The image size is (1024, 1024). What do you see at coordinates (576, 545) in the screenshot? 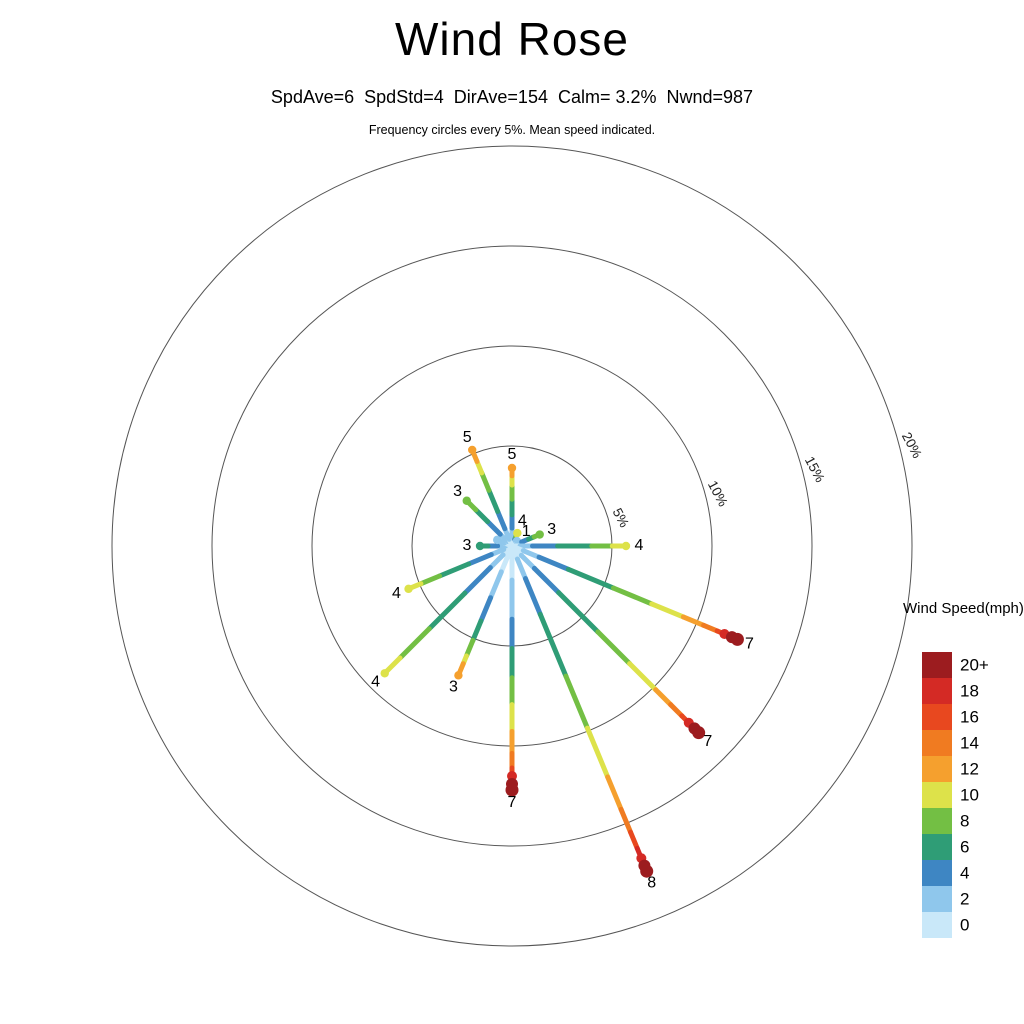
I see `spoke-E: 4` at bounding box center [576, 545].